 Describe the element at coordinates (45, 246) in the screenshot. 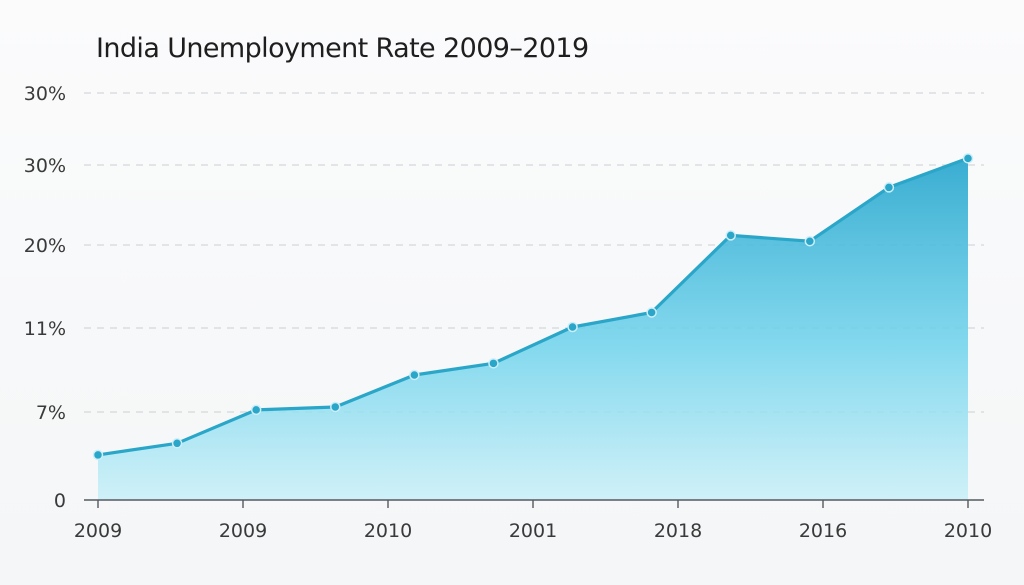

I see `y-tick-label: 20%` at that location.